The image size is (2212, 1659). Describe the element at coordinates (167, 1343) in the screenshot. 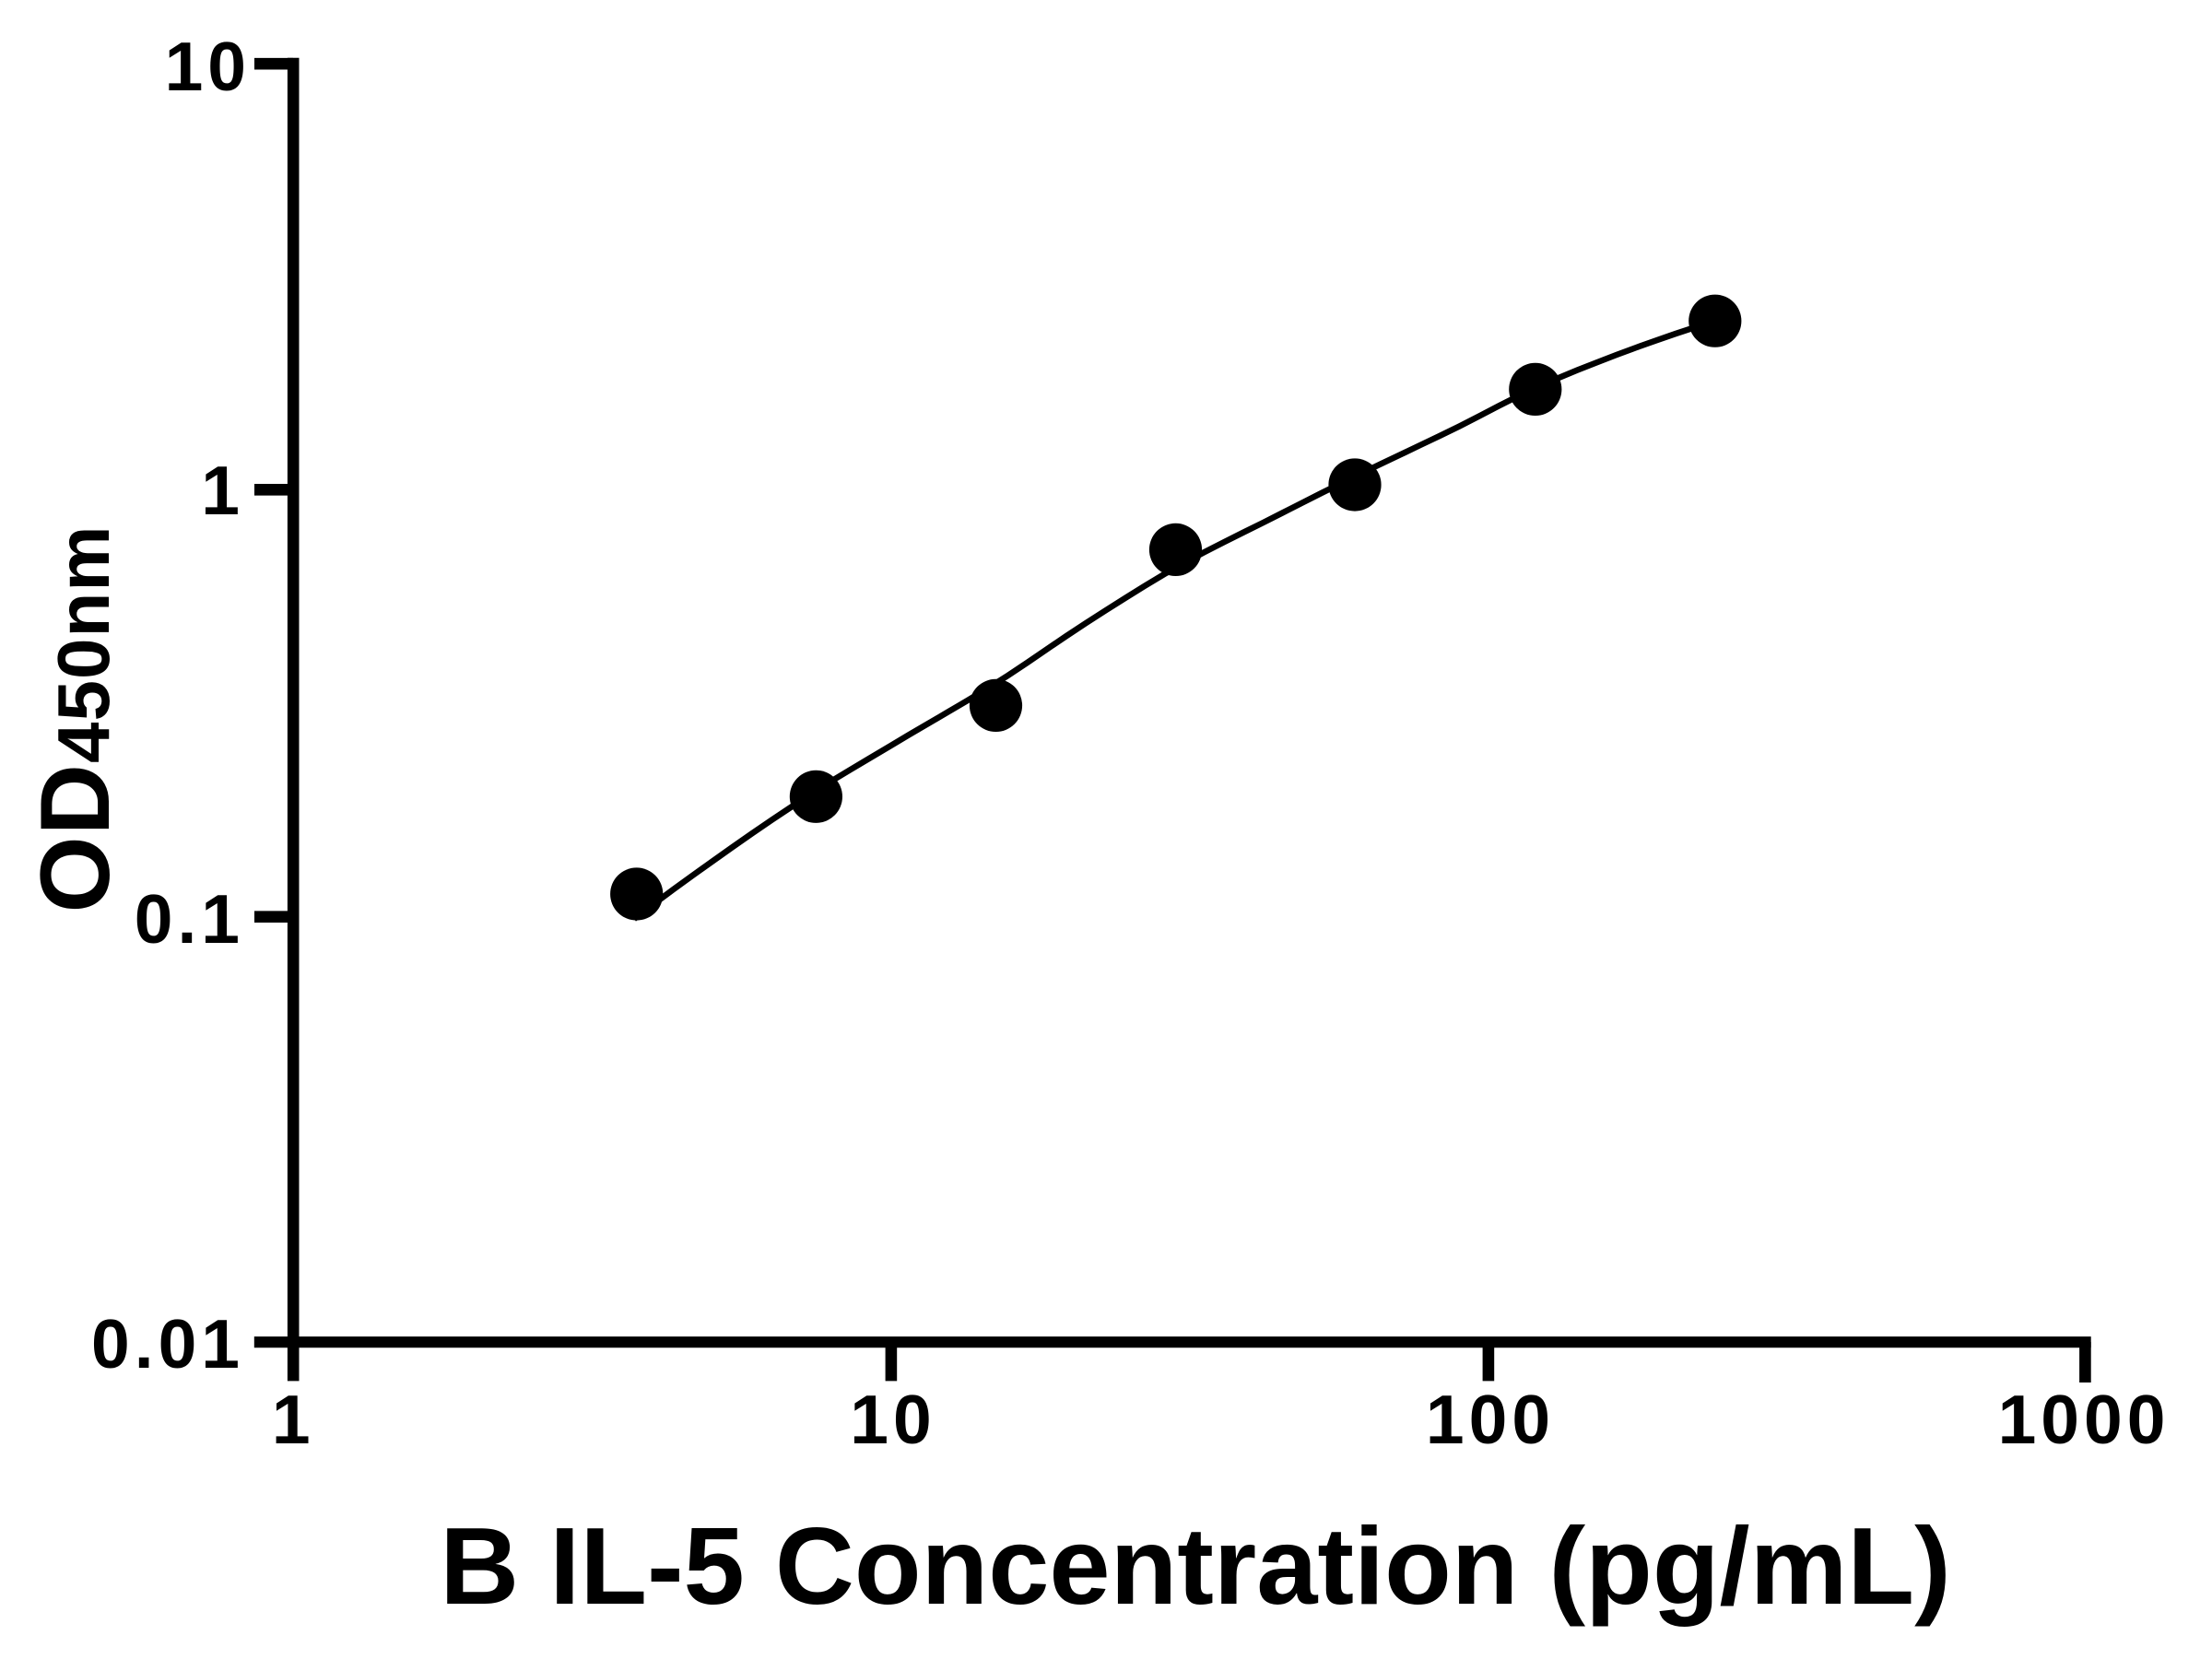

I see `svg-text: 0.01` at that location.